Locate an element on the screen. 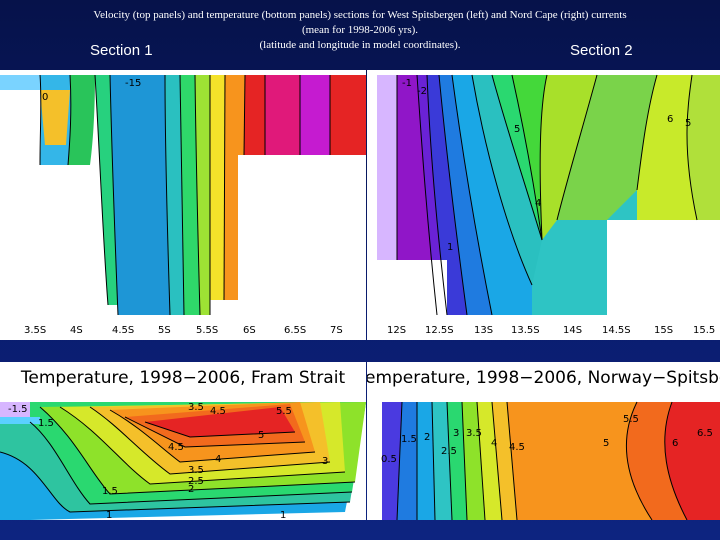 The image size is (720, 540). x-tick-label: 3.5S is located at coordinates (35, 330).